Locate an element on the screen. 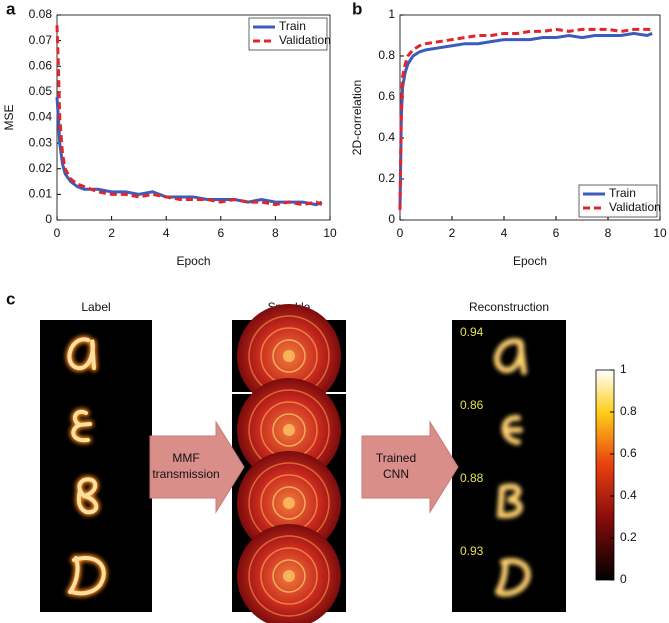 This screenshot has width=669, height=623. y-tick-label: 0.07 is located at coordinates (41, 40).